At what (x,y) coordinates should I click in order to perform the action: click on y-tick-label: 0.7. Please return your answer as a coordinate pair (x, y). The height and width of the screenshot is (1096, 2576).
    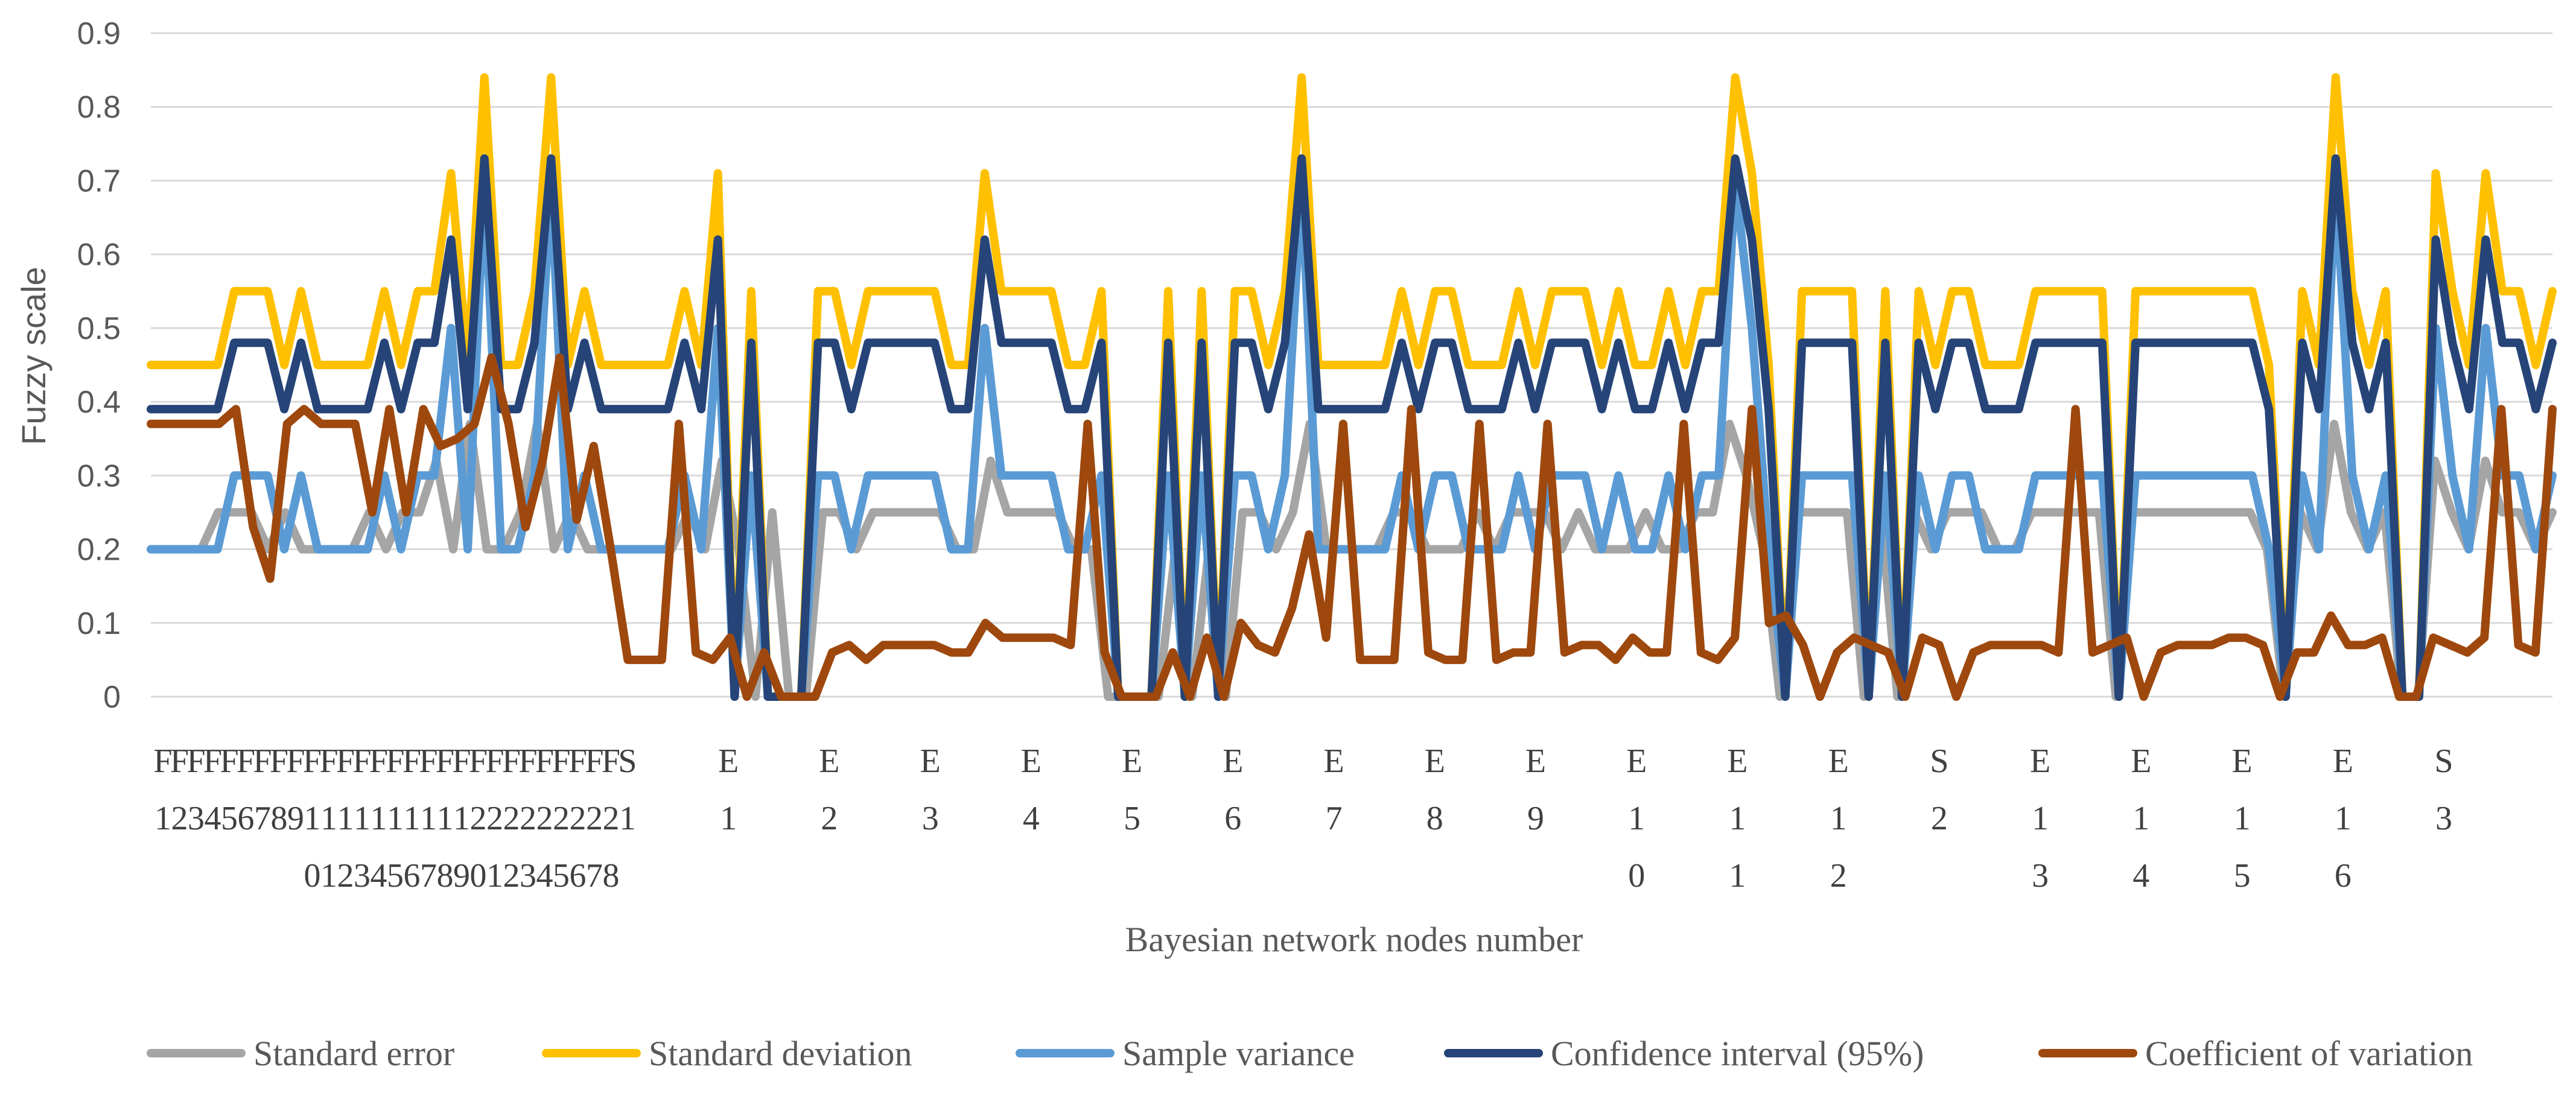
    Looking at the image, I should click on (99, 181).